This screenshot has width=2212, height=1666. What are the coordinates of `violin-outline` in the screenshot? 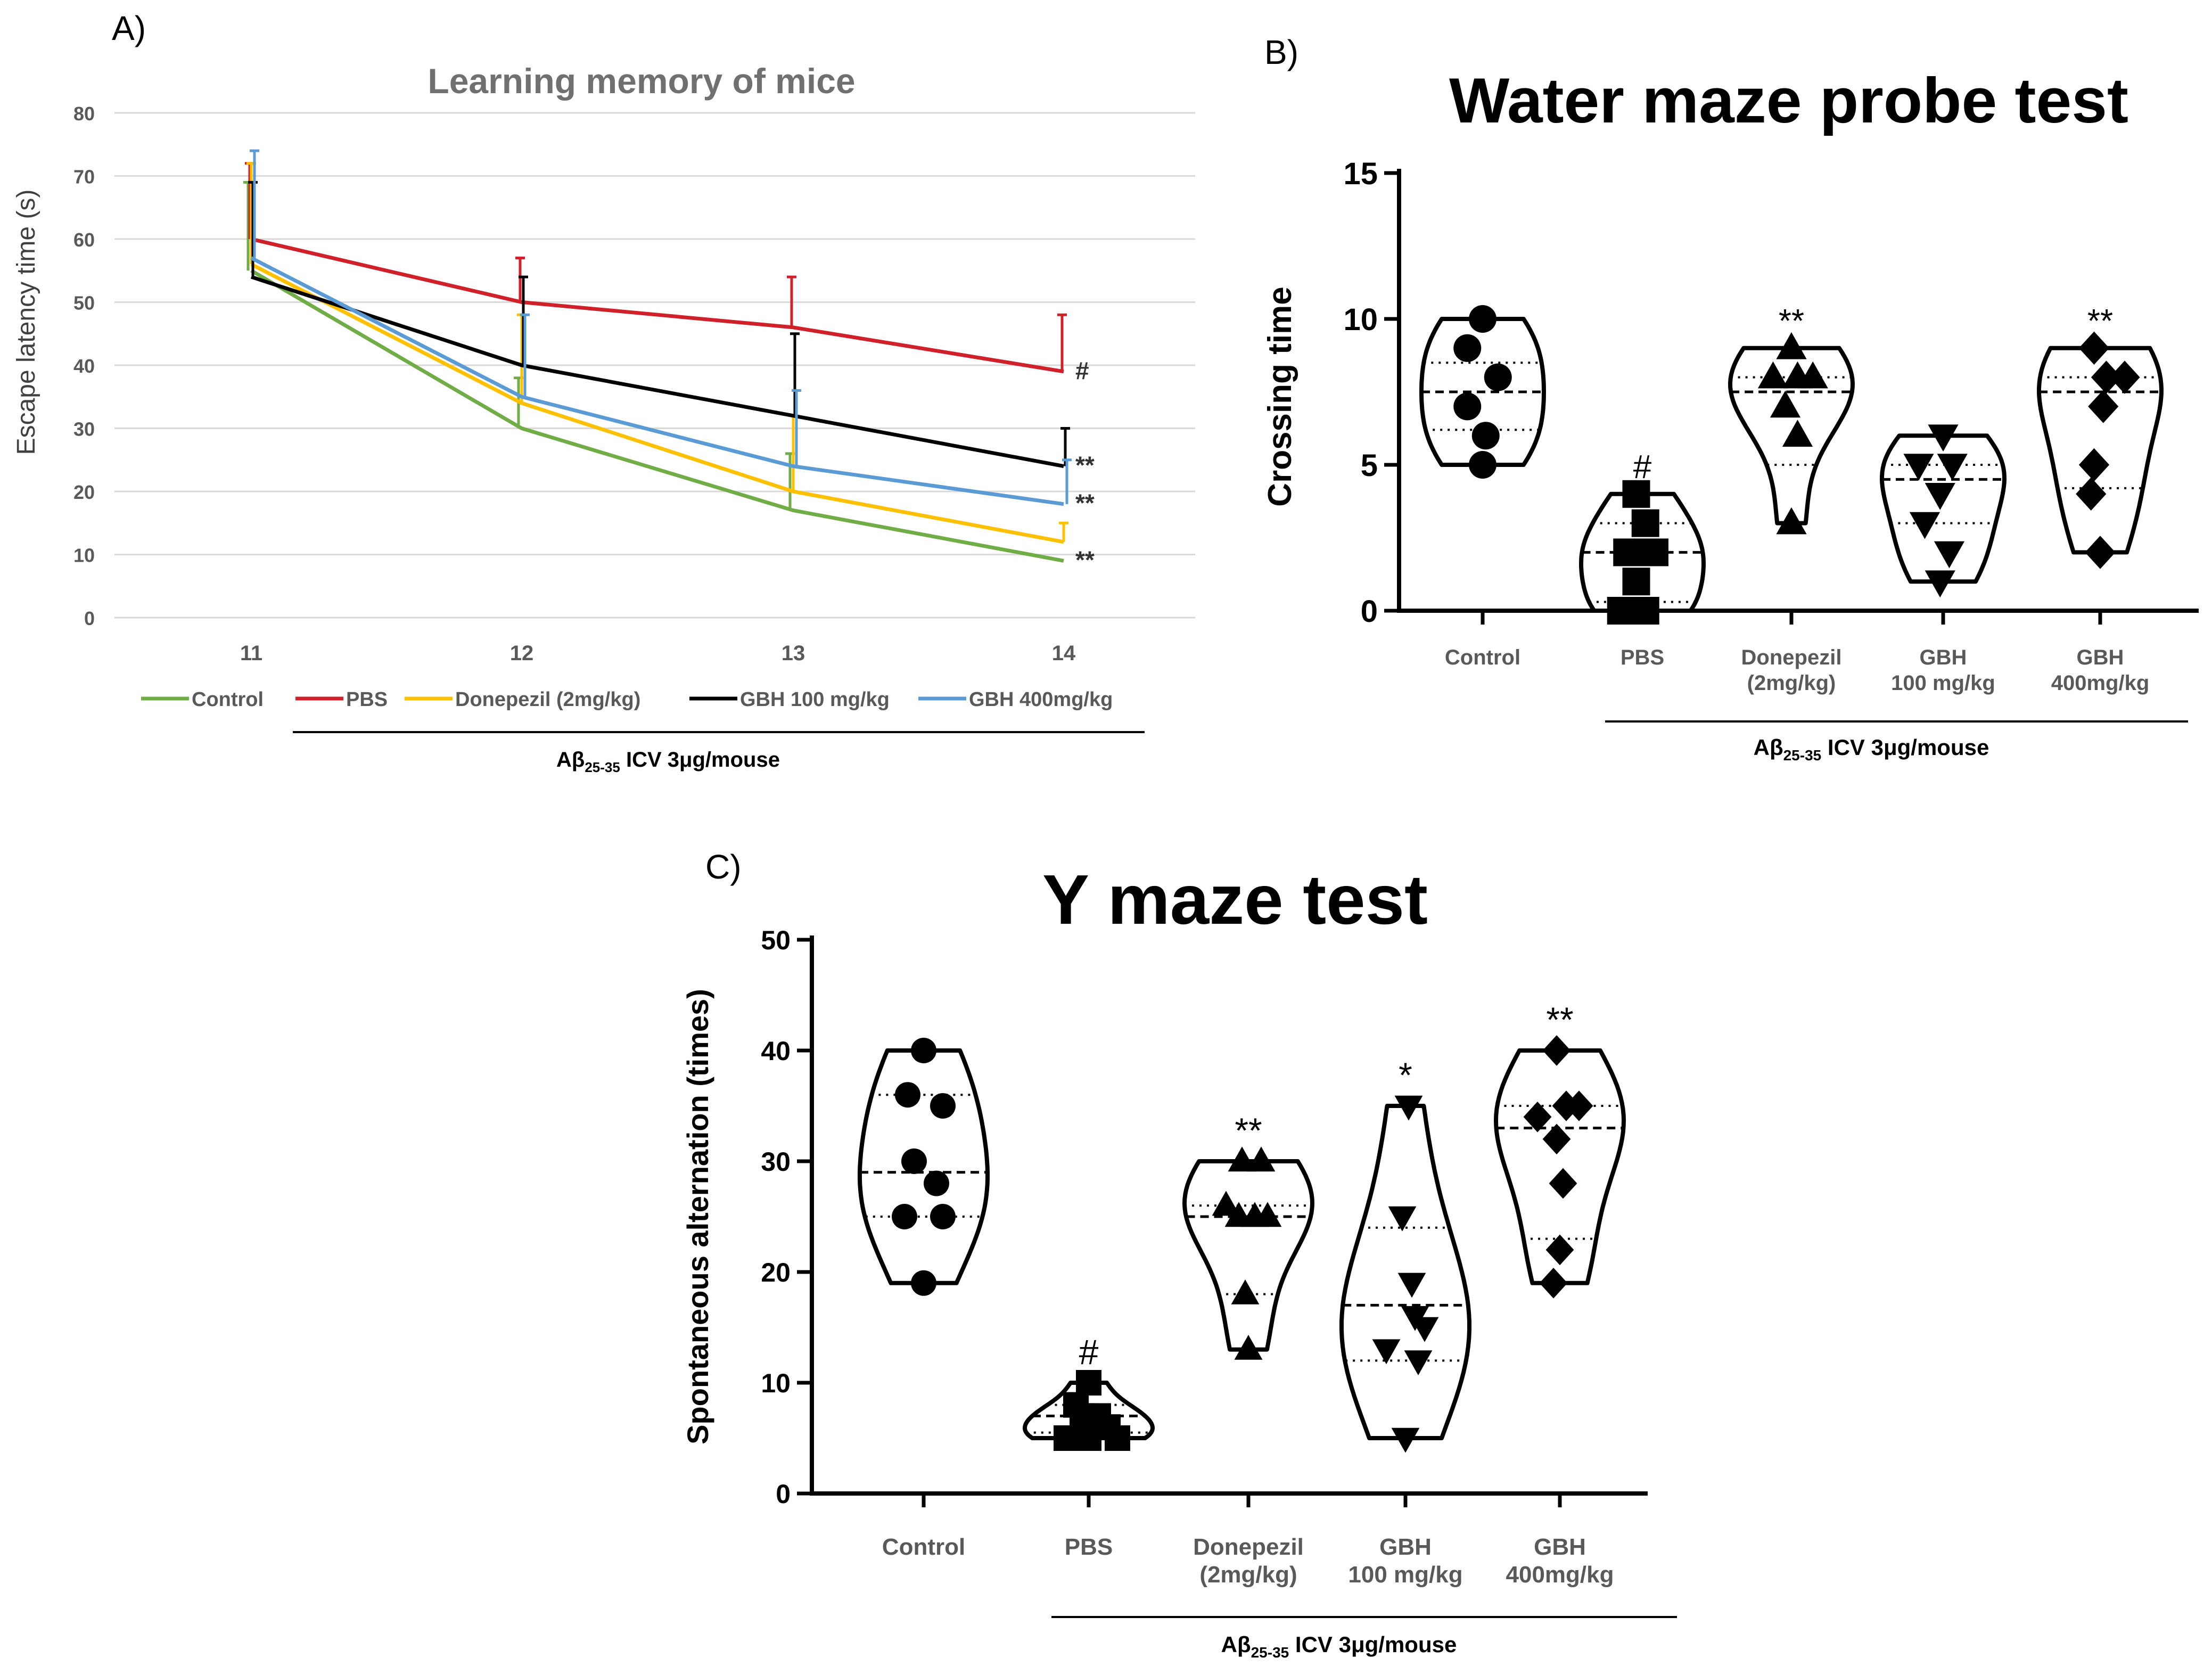 It's located at (1560, 1166).